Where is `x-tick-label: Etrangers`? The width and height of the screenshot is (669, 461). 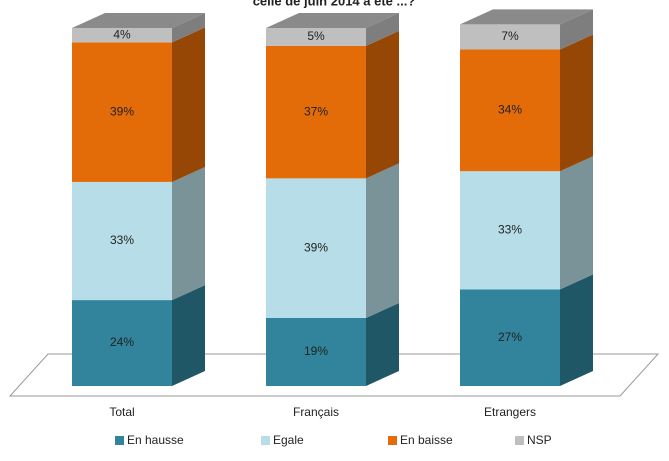 x-tick-label: Etrangers is located at coordinates (510, 412).